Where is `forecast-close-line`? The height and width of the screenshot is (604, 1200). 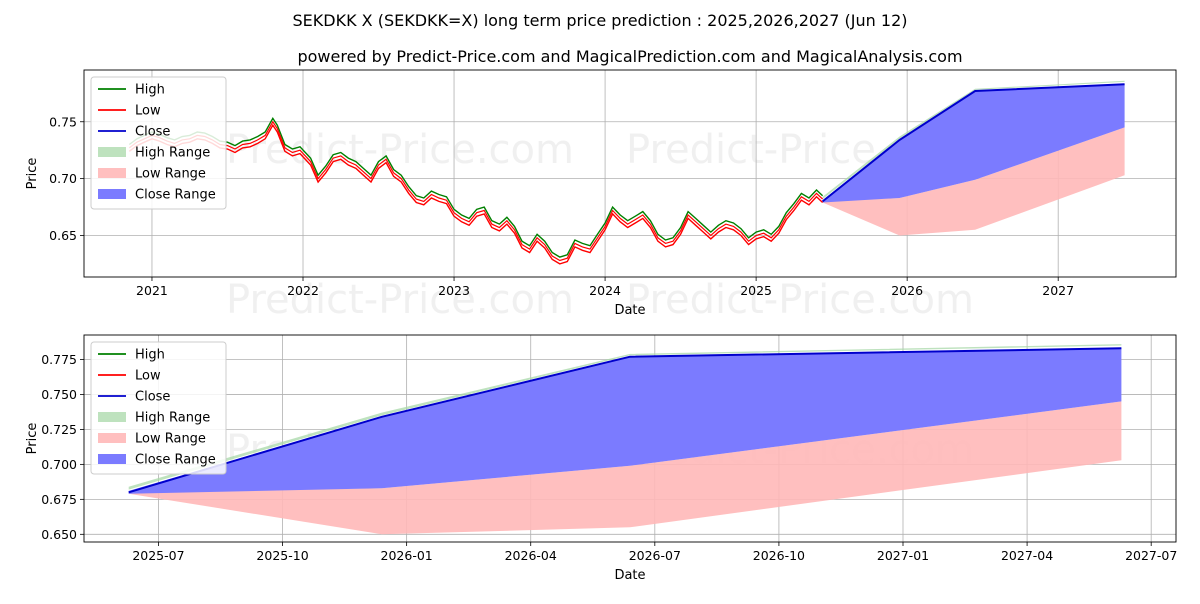
forecast-close-line is located at coordinates (973, 143).